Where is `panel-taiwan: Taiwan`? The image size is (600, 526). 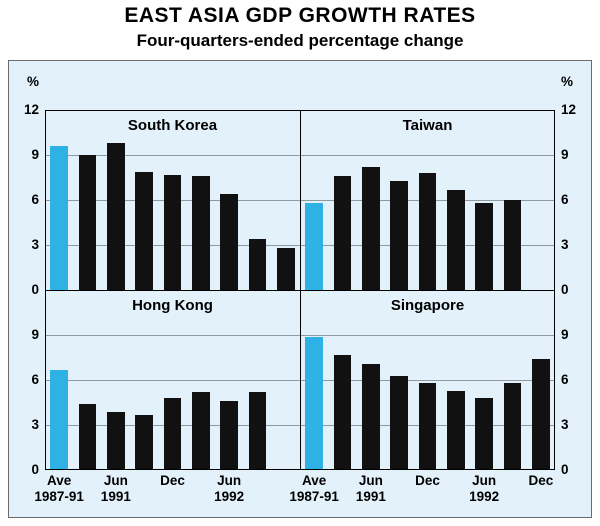 panel-taiwan: Taiwan is located at coordinates (427, 200).